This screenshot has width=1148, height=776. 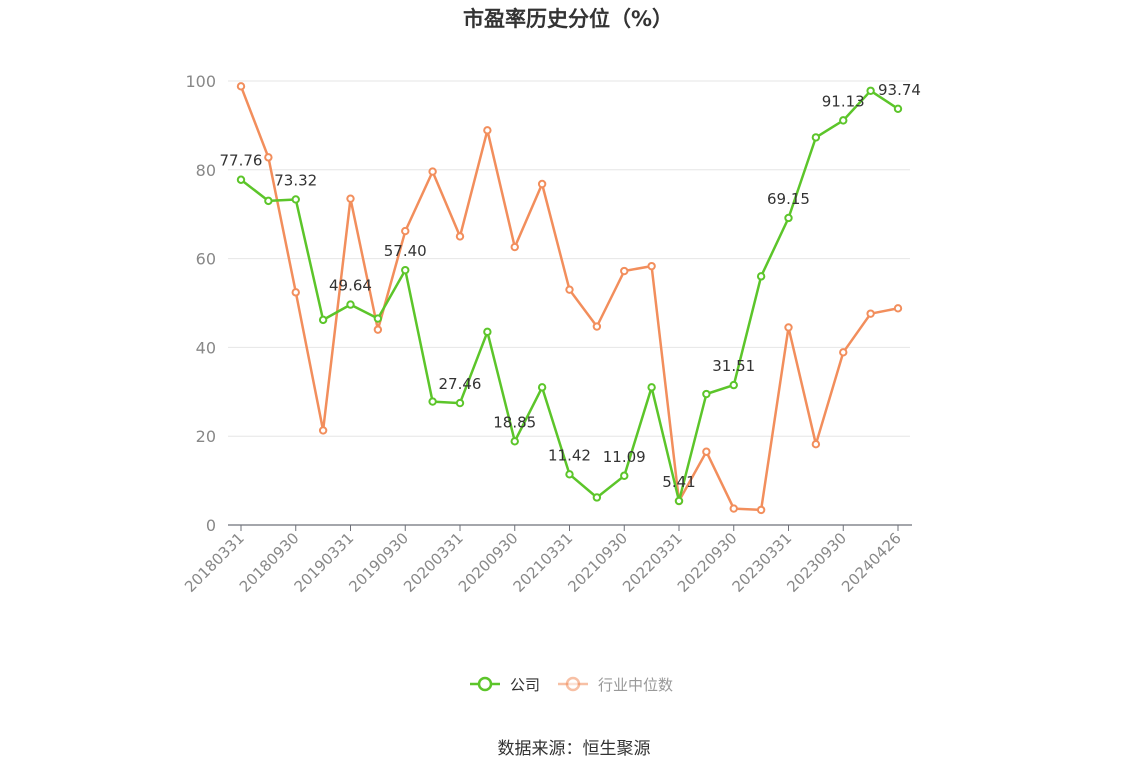 I want to click on y-tick-label: 20, so click(x=206, y=436).